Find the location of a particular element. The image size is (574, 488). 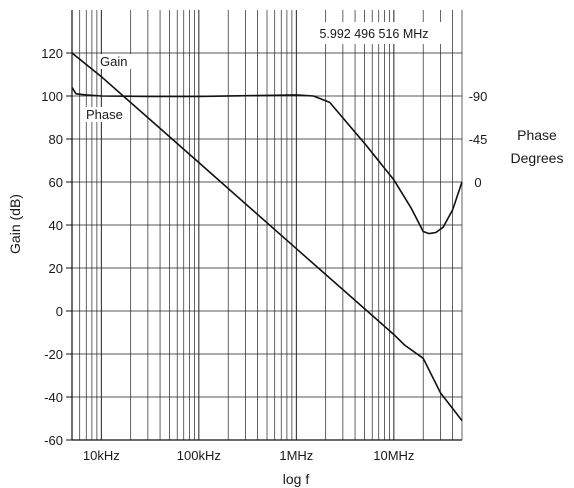

annotation-box is located at coordinates (374, 33).